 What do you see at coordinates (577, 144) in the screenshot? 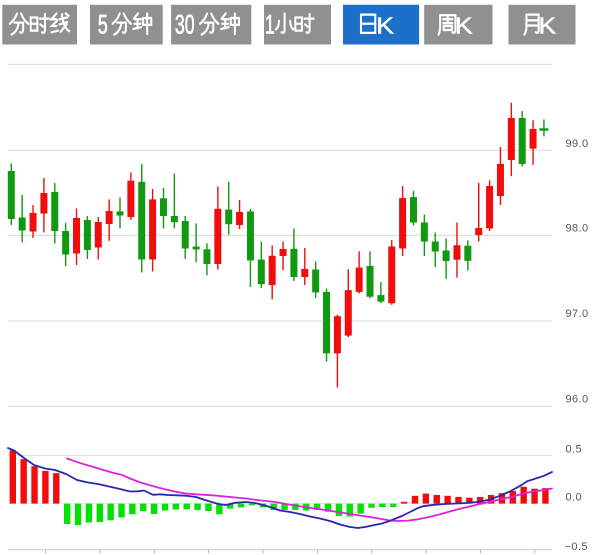
I see `svg-text: 99.0` at bounding box center [577, 144].